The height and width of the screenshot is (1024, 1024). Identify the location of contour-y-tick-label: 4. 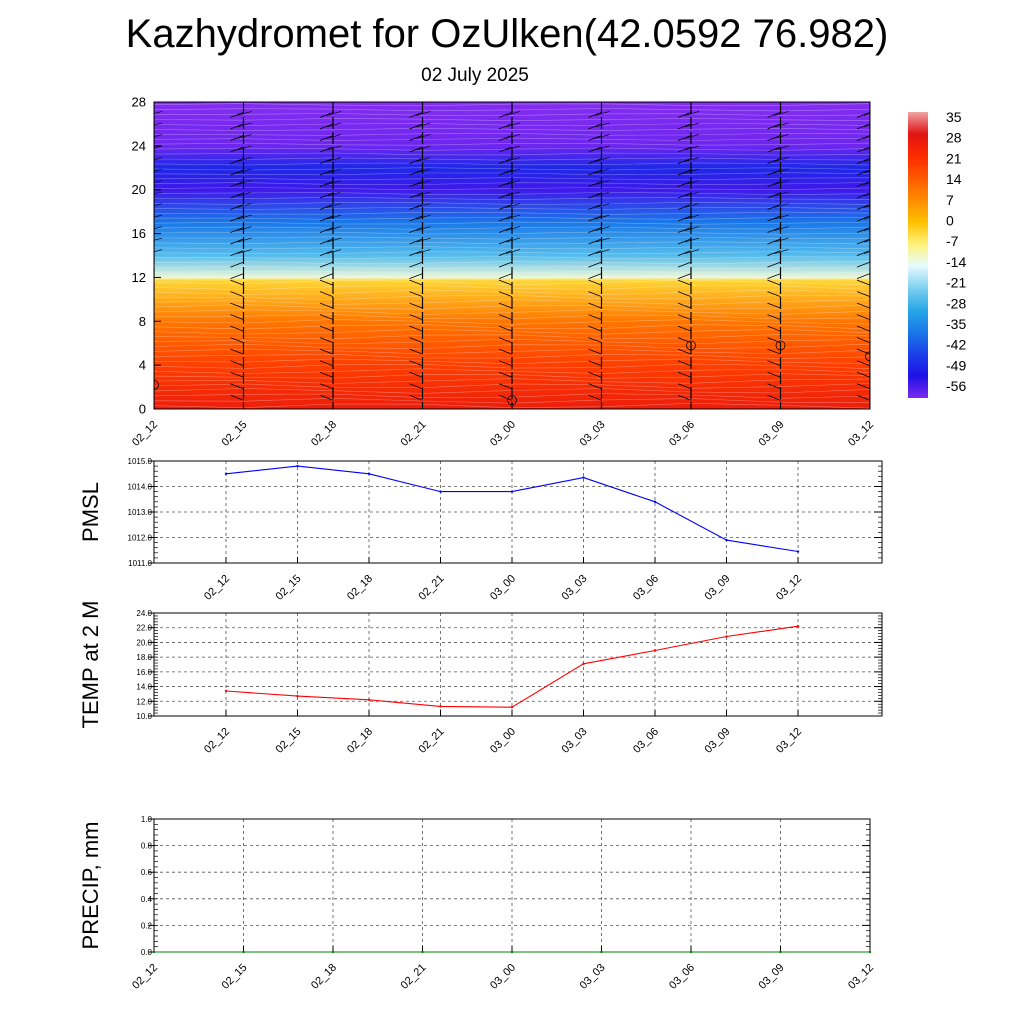
(142, 365).